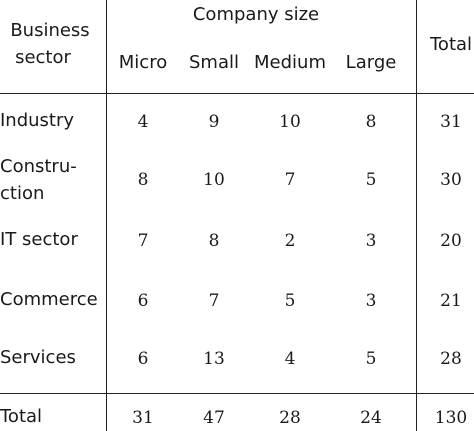  What do you see at coordinates (214, 359) in the screenshot?
I see `cell-value: 13` at bounding box center [214, 359].